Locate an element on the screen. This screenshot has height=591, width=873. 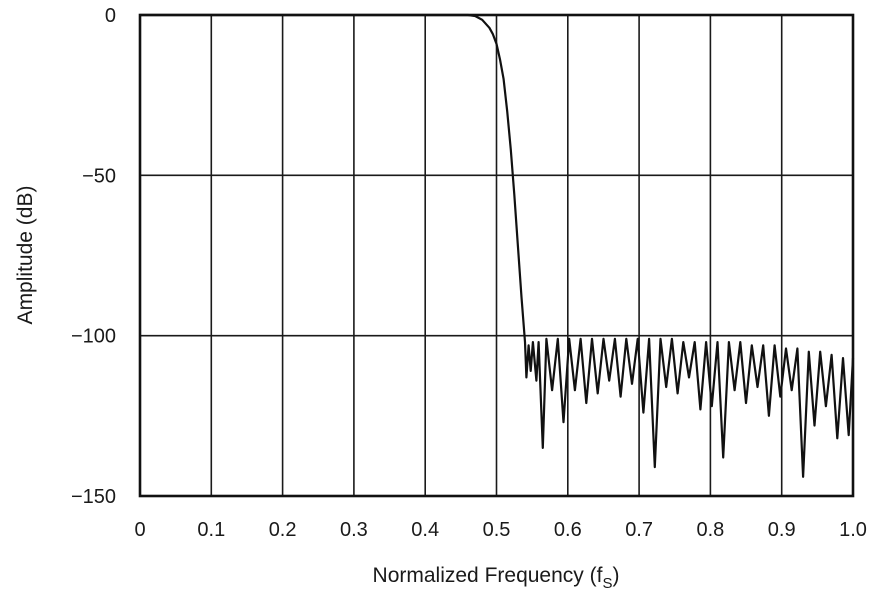
x-tick-label: 0.2 is located at coordinates (283, 530).